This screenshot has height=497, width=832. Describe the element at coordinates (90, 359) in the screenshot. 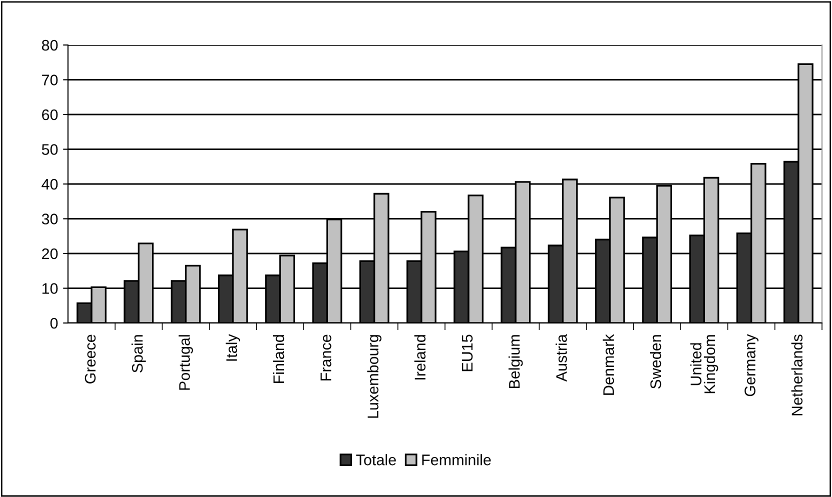

I see `x-tick-label: Greece` at that location.